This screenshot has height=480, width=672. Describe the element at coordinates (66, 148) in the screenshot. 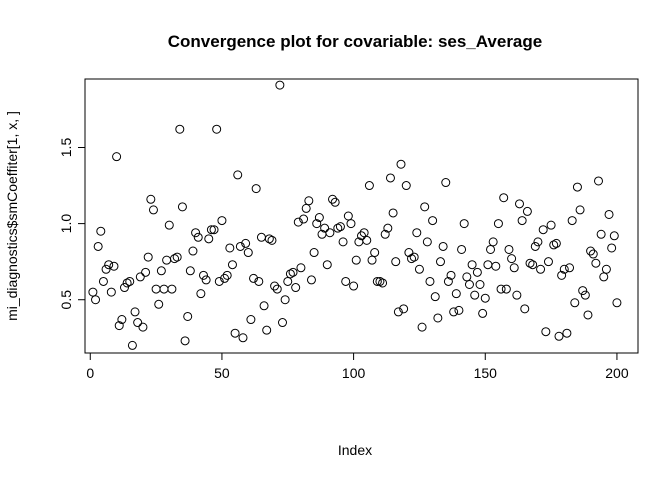

I see `y-tick-label: 1.5` at that location.